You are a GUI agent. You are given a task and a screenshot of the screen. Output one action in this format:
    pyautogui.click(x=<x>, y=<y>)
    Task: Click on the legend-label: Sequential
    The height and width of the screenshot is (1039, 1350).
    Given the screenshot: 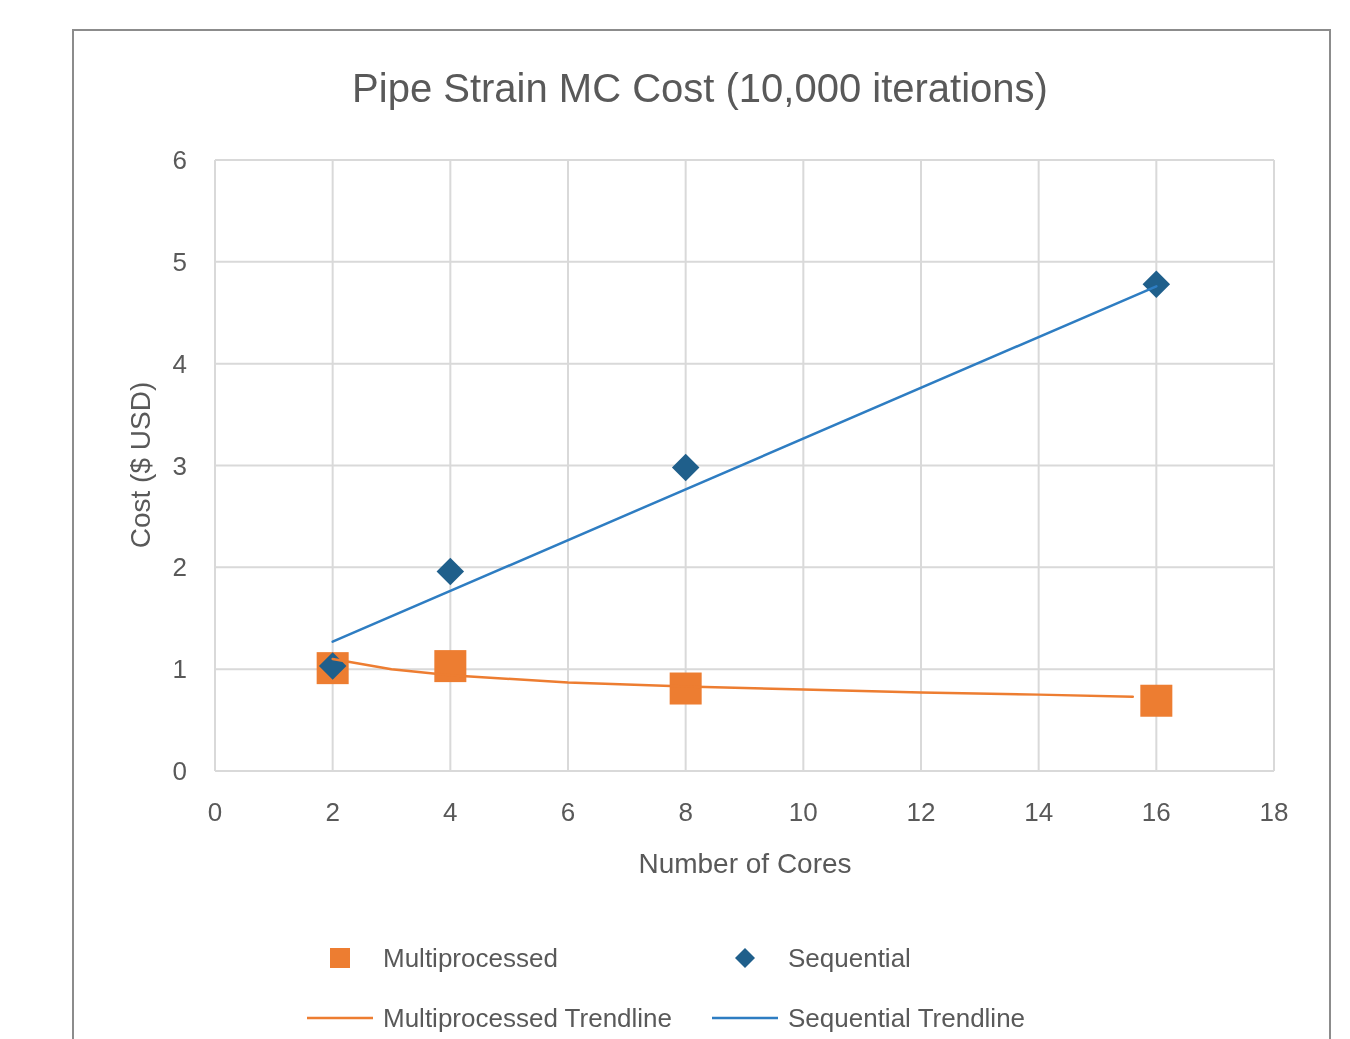 What is the action you would take?
    pyautogui.click(x=849, y=958)
    